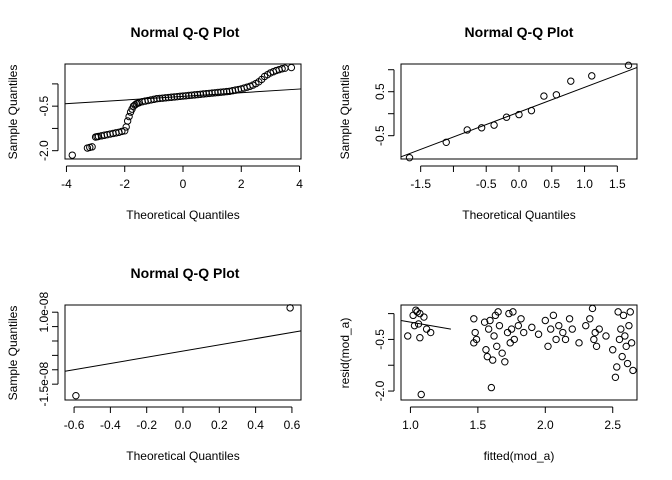 The width and height of the screenshot is (672, 480). What do you see at coordinates (612, 425) in the screenshot?
I see `x-tick-label: 2.5` at bounding box center [612, 425].